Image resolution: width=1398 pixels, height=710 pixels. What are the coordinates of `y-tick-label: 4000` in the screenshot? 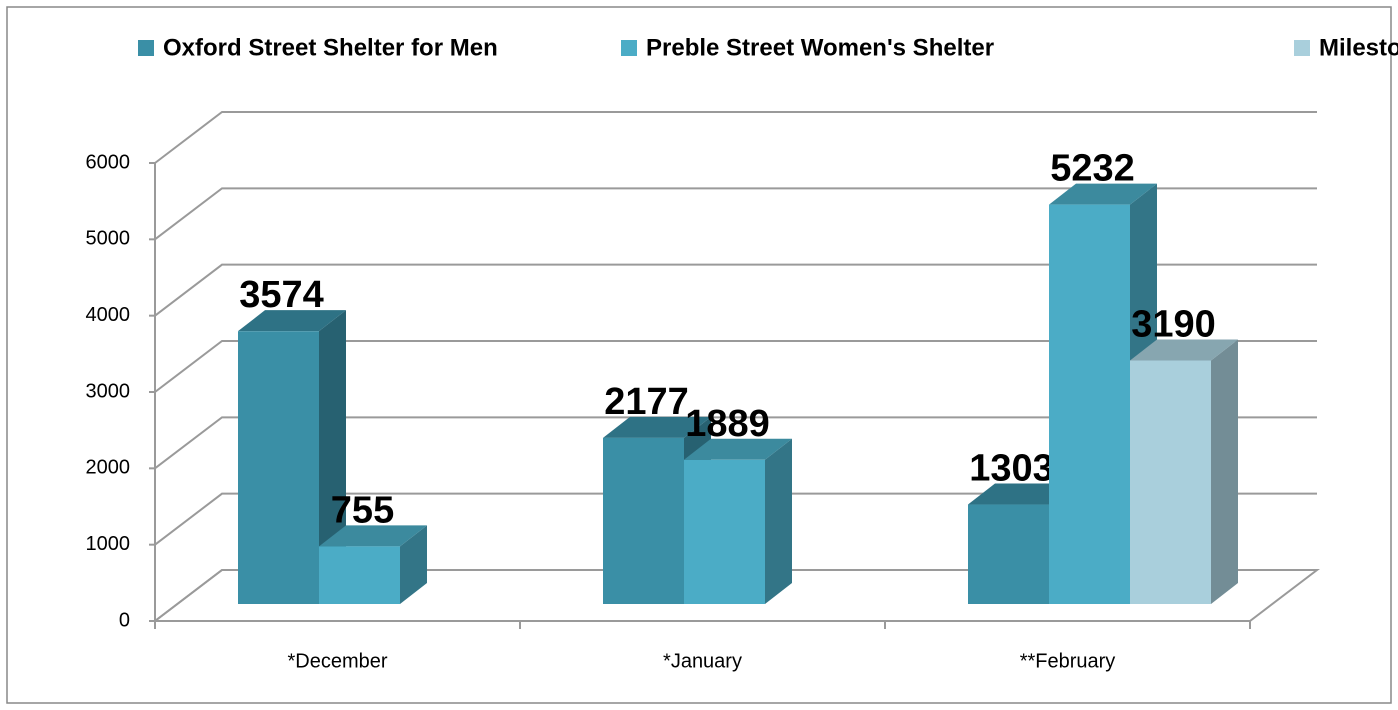 It's located at (108, 315).